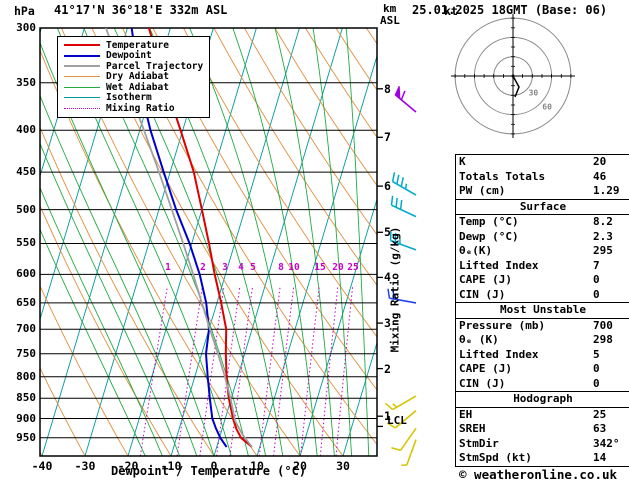  I want to click on km-tick-label: 4, so click(387, 277).